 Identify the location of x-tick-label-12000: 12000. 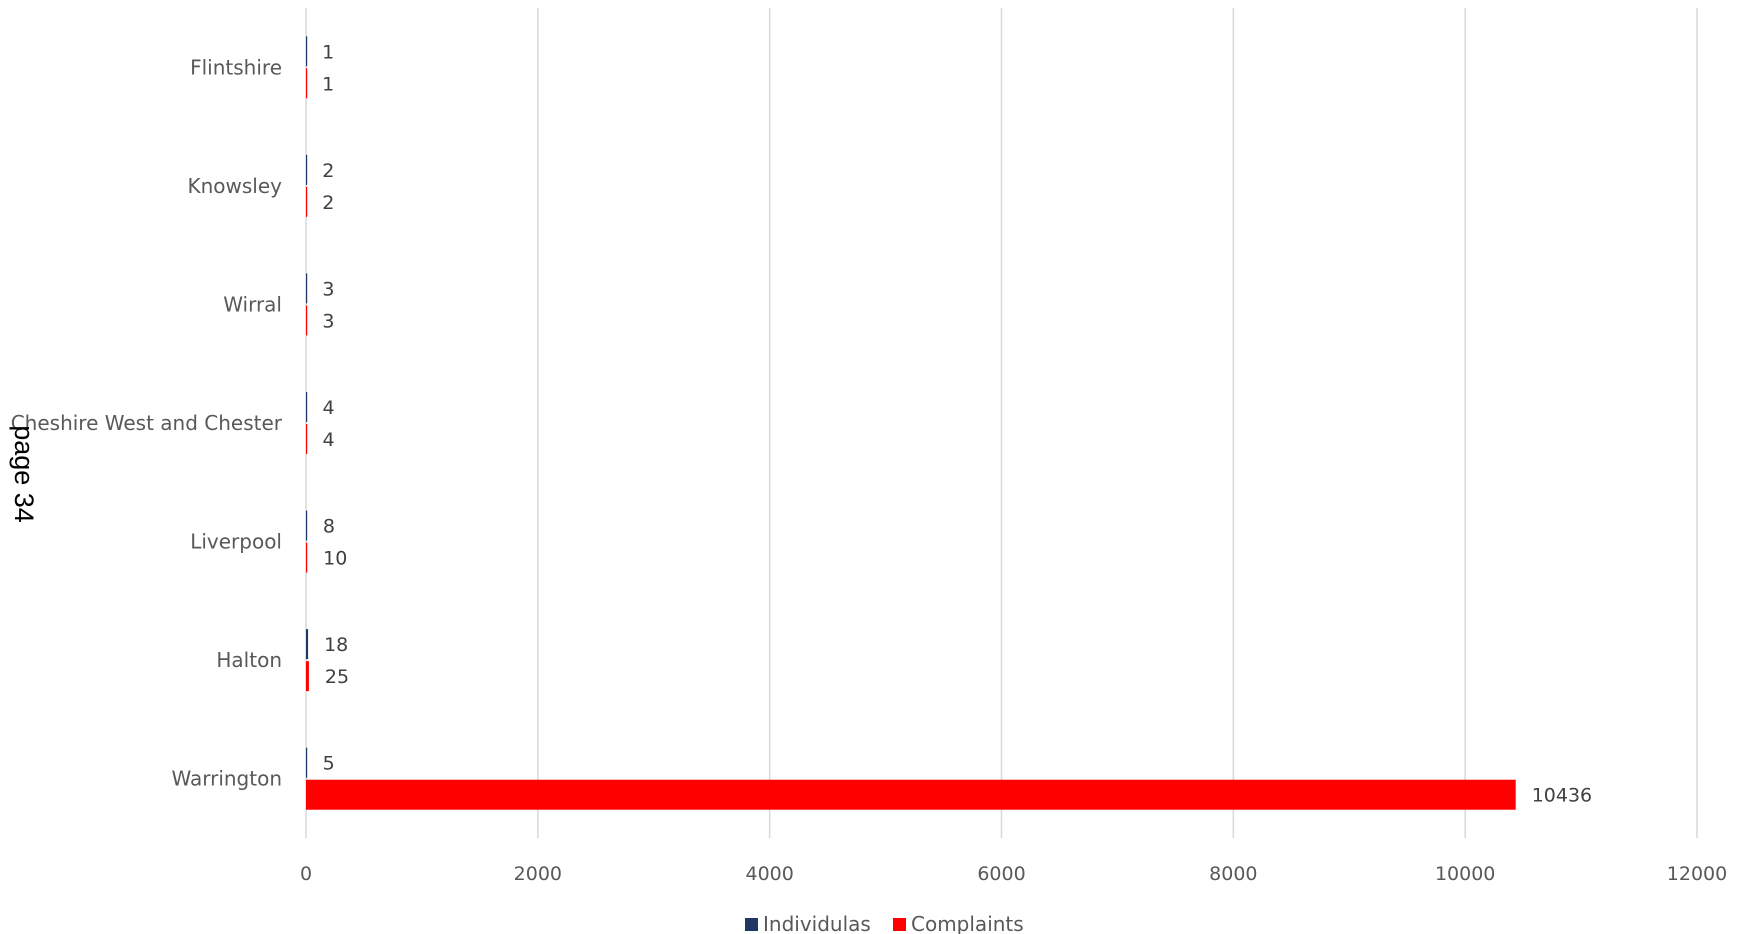
(1697, 874).